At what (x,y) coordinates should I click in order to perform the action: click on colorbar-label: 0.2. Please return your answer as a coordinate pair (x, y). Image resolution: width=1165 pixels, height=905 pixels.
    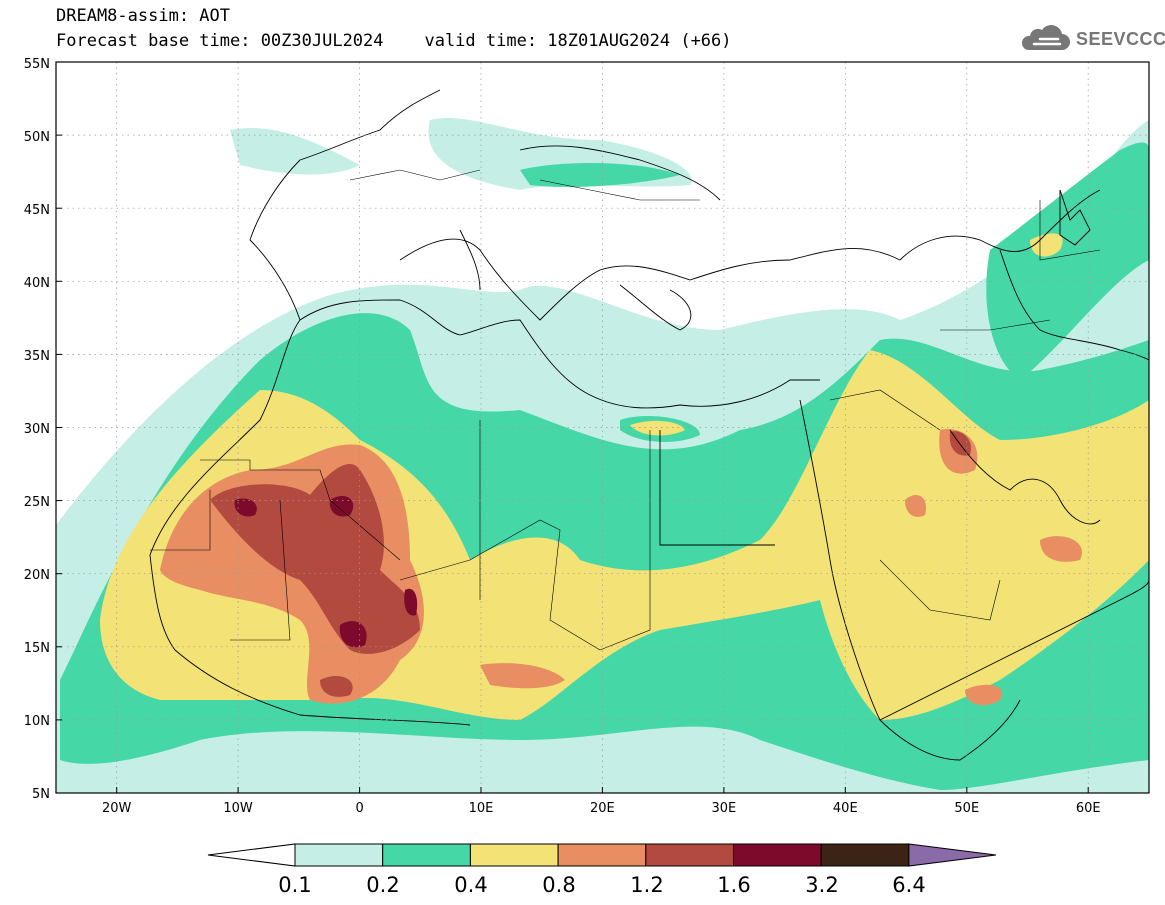
    Looking at the image, I should click on (382, 885).